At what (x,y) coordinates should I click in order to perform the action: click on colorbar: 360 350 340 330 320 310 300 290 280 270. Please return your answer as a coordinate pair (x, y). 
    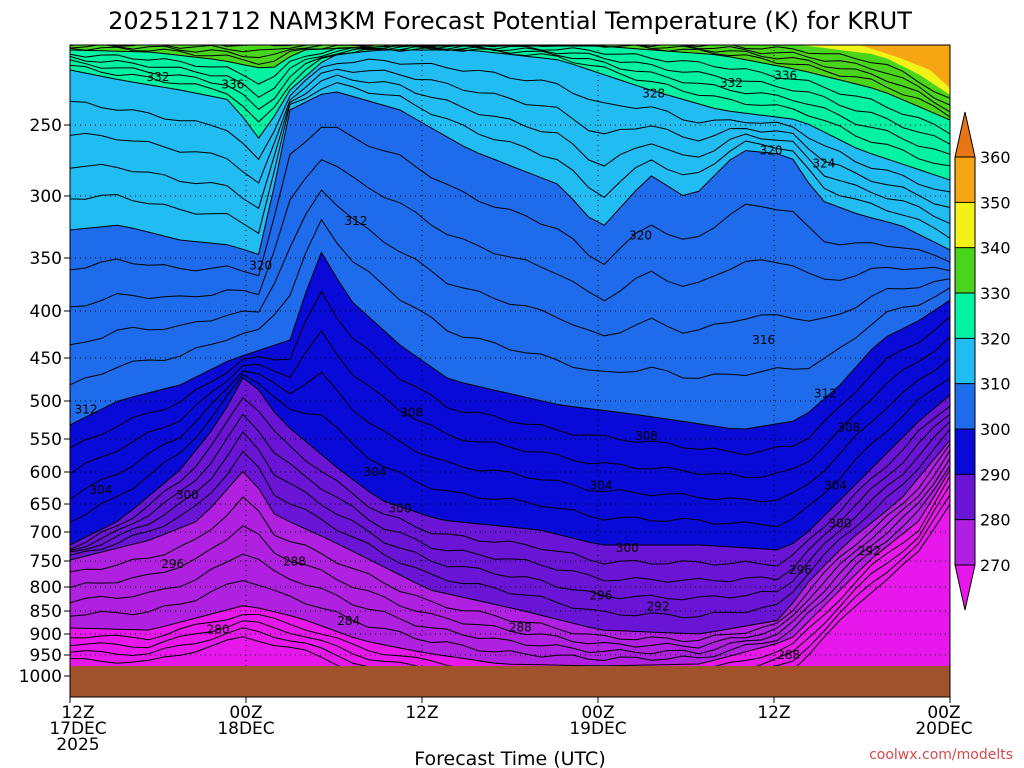
    Looking at the image, I should click on (982, 361).